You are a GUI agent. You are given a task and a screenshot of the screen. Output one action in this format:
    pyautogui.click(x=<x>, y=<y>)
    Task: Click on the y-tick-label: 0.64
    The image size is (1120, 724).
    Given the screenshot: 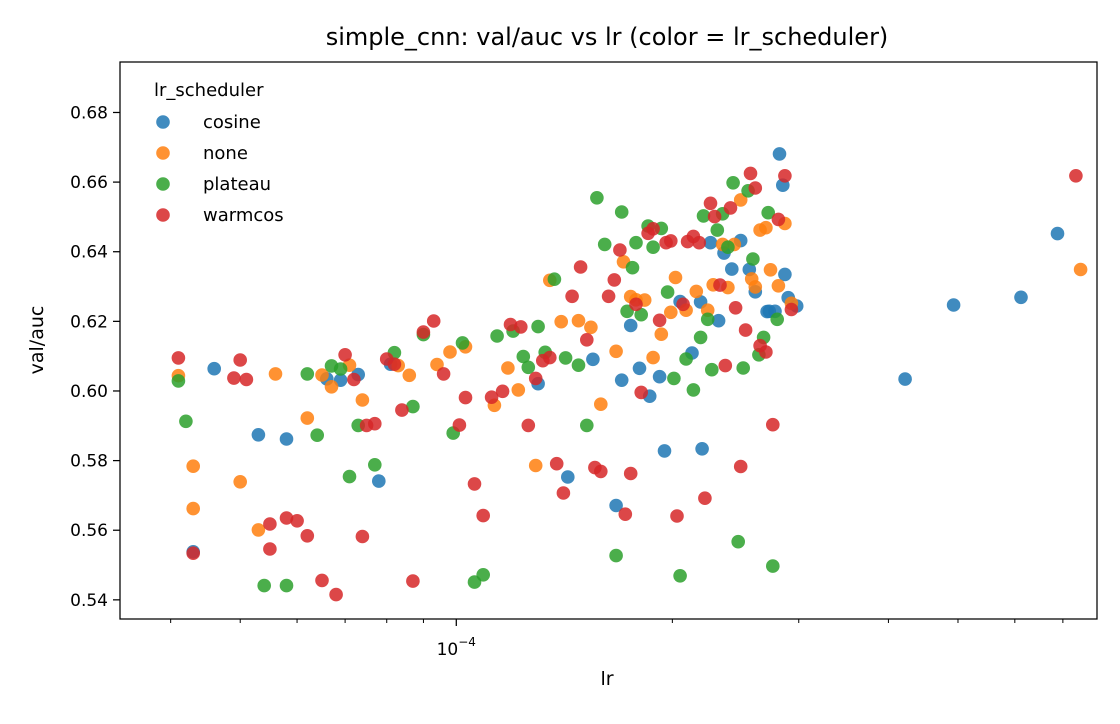 What is the action you would take?
    pyautogui.click(x=89, y=253)
    